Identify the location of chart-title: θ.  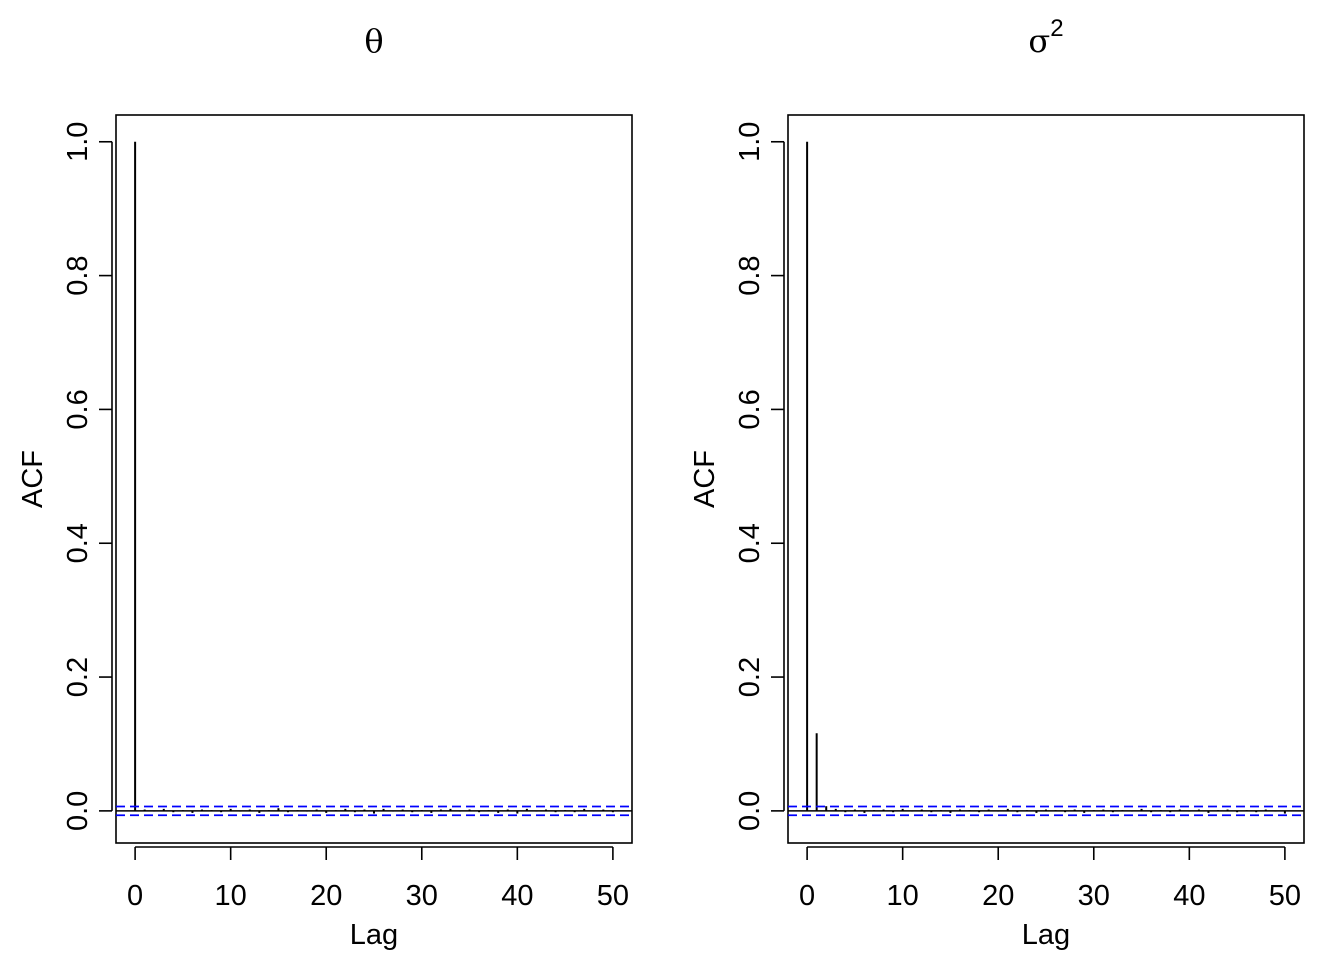
(373, 41).